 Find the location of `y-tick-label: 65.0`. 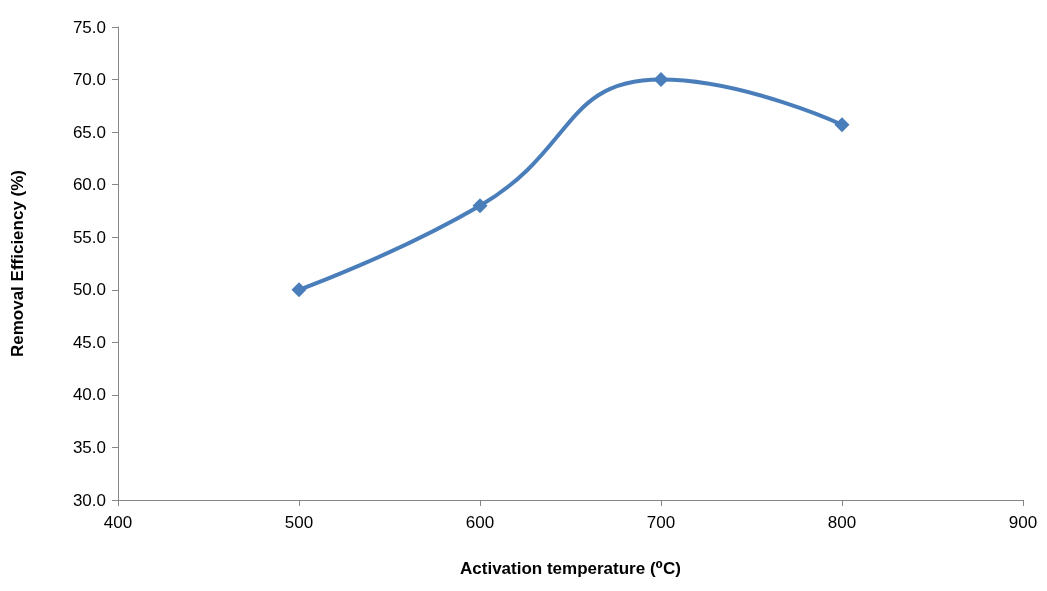

y-tick-label: 65.0 is located at coordinates (89, 132).